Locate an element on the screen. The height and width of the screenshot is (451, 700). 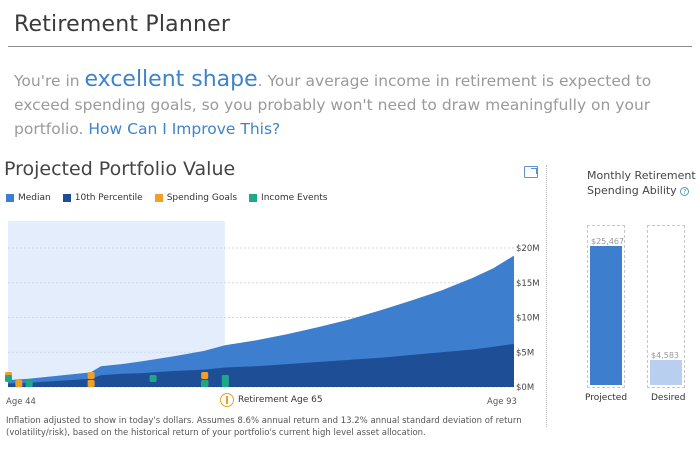
spending-ability-title-text: Monthly Retirement Spending Ability is located at coordinates (641, 183).